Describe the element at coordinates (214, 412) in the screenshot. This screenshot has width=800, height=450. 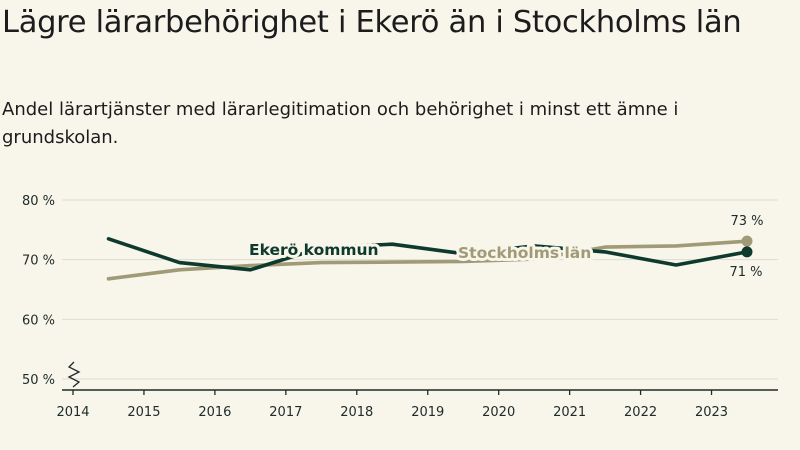
I see `x-tick-label: 2016` at that location.